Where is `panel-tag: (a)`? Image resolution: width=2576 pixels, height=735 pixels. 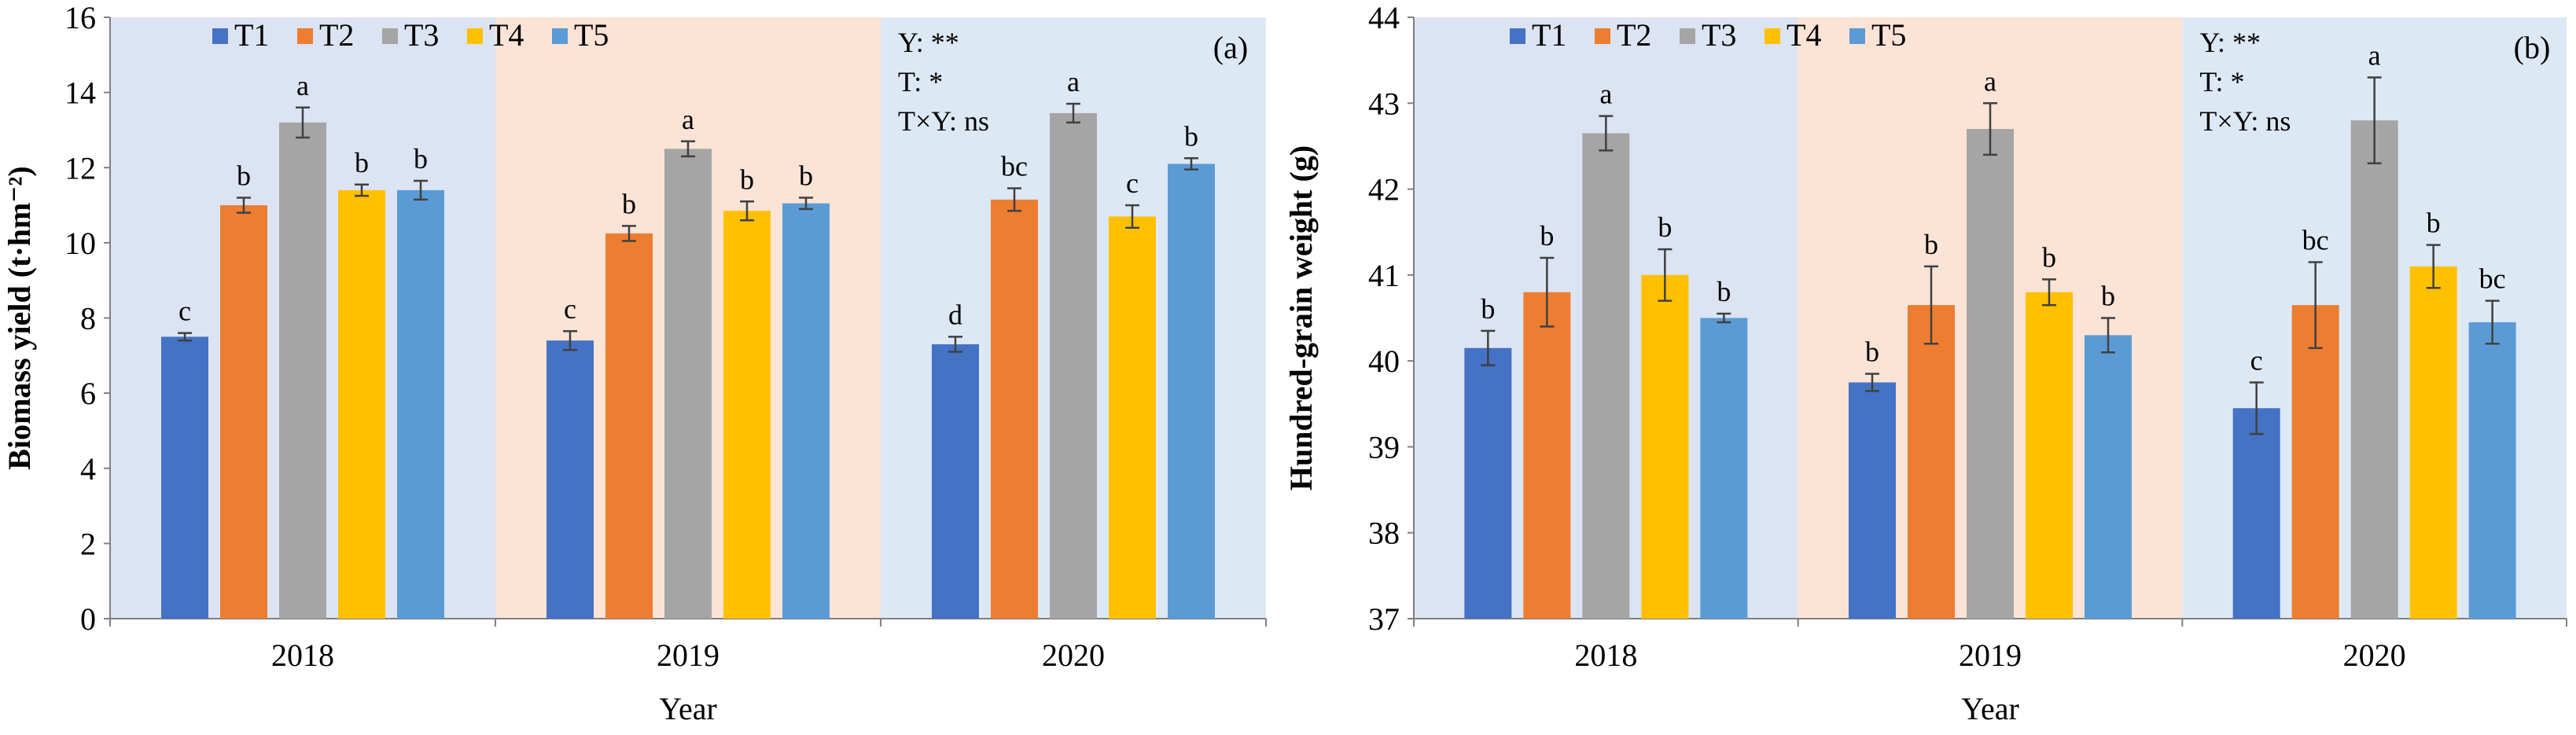 panel-tag: (a) is located at coordinates (1231, 48).